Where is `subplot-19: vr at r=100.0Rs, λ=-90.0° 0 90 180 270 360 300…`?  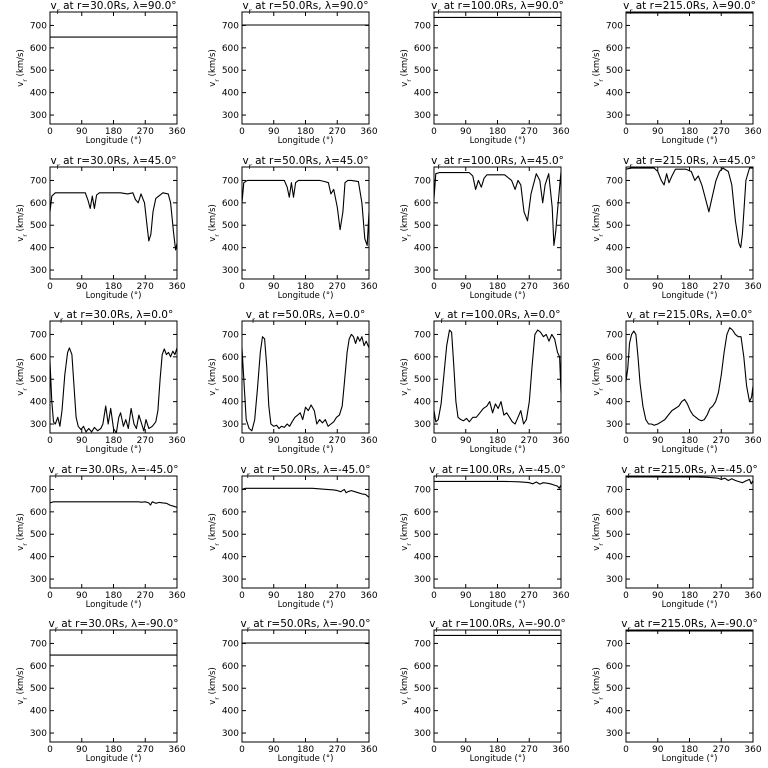
subplot-19: vr at r=100.0Rs, λ=-90.0° 0 90 180 270 360 300… is located at coordinates (485, 691).